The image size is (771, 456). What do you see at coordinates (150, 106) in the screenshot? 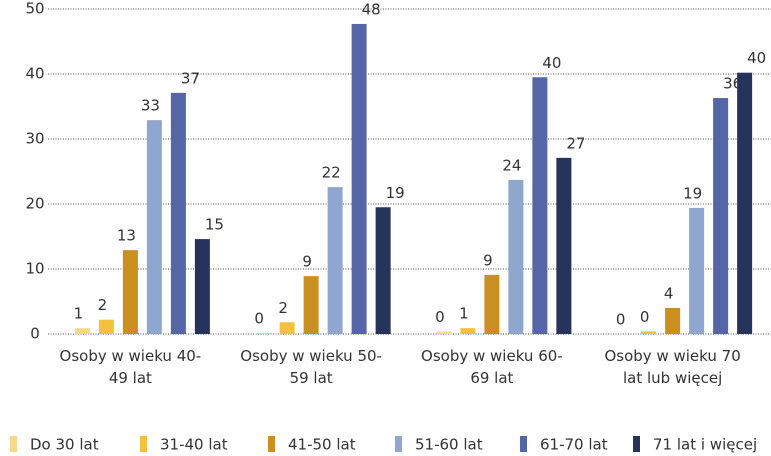
I see `data-label: 33` at bounding box center [150, 106].